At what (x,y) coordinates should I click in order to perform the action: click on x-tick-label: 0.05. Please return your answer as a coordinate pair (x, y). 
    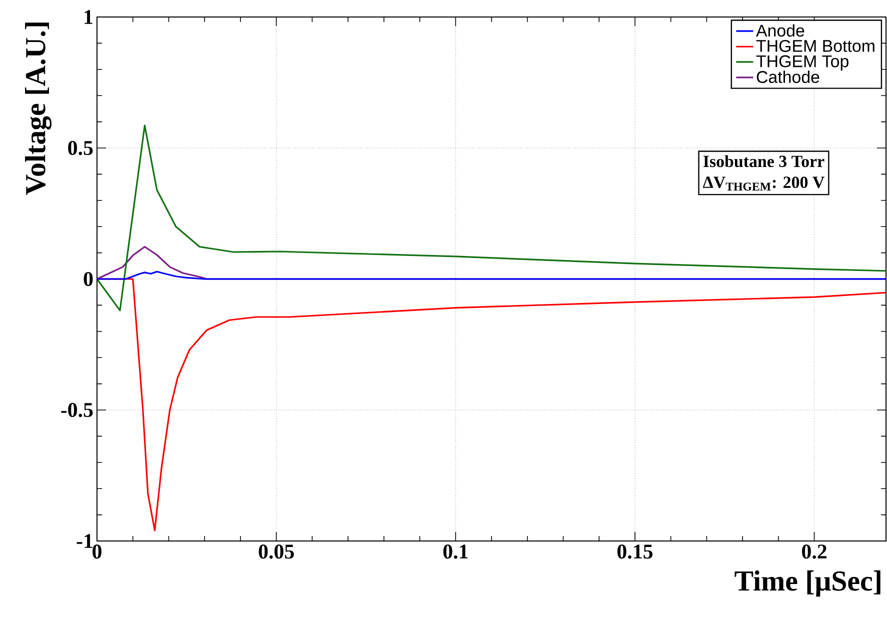
    Looking at the image, I should click on (276, 551).